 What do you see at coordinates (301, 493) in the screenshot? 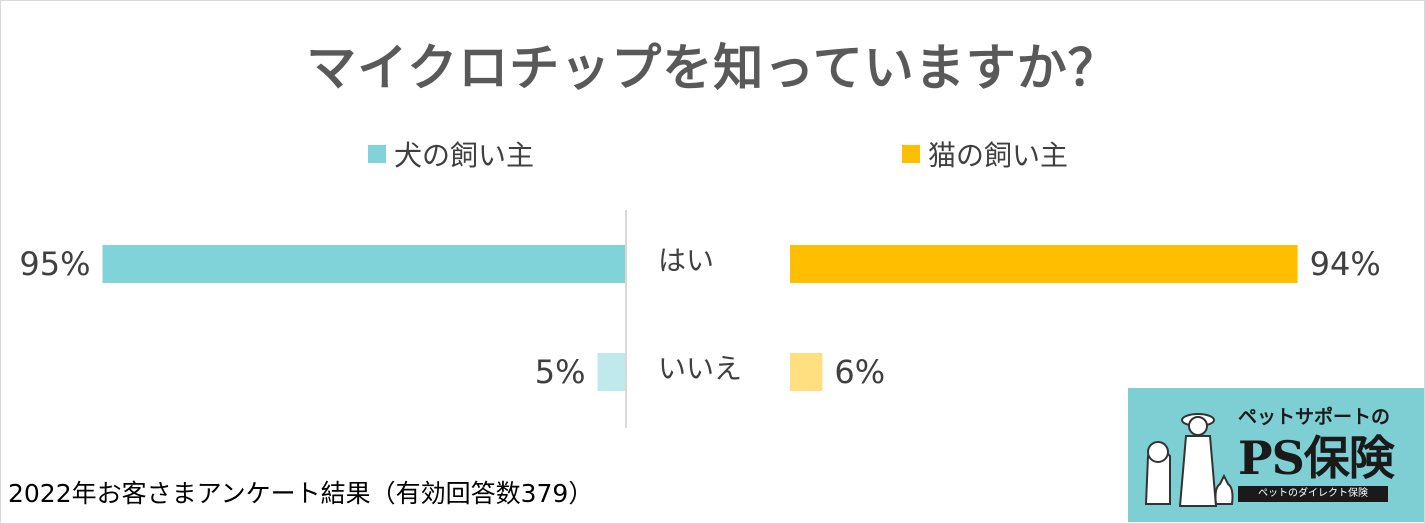
I see `survey-note: 2022年お客さまアンケート結果（有効回答数379）` at bounding box center [301, 493].